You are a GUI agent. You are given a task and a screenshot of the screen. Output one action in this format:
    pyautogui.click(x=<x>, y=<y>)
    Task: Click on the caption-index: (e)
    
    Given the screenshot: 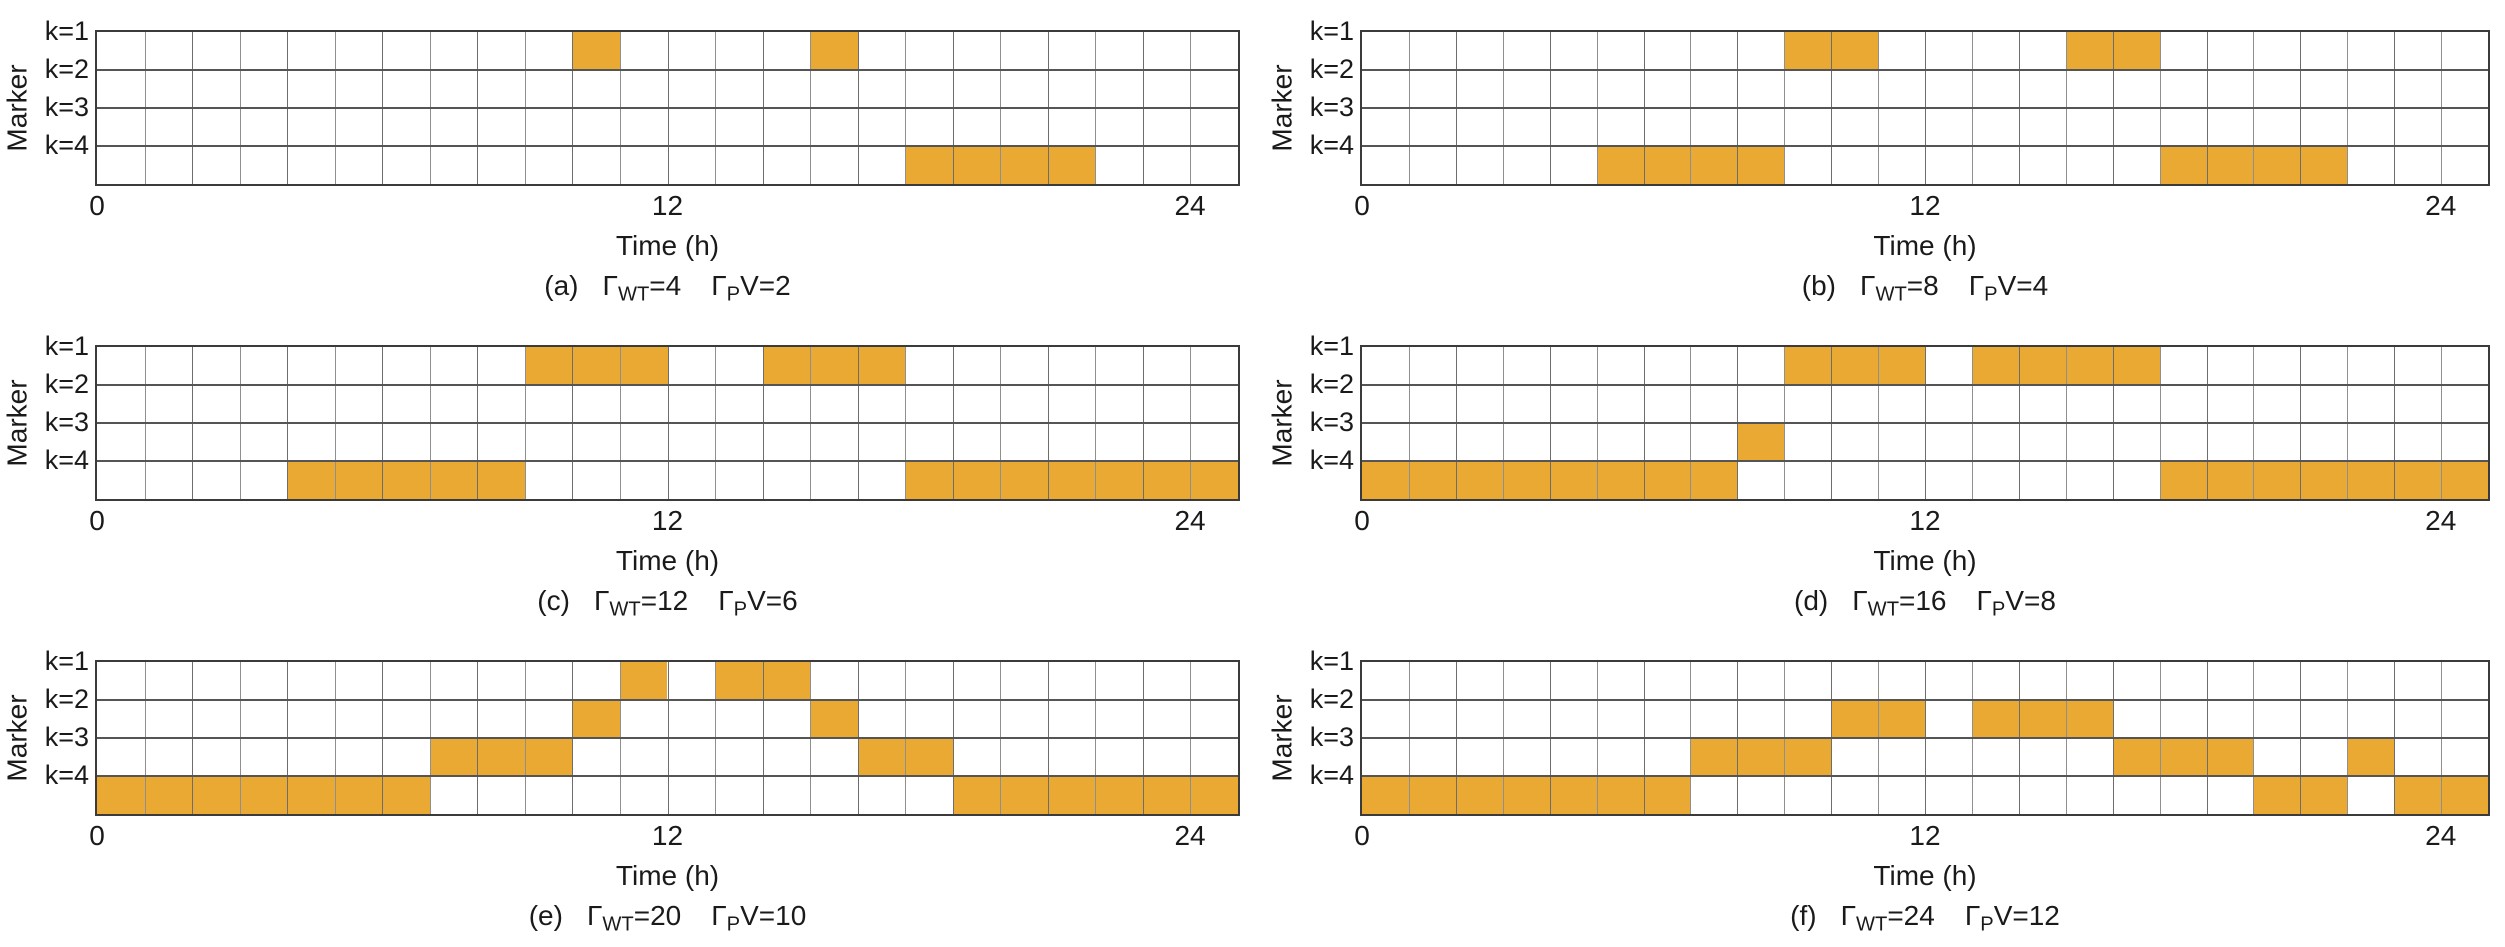 What is the action you would take?
    pyautogui.click(x=545, y=915)
    